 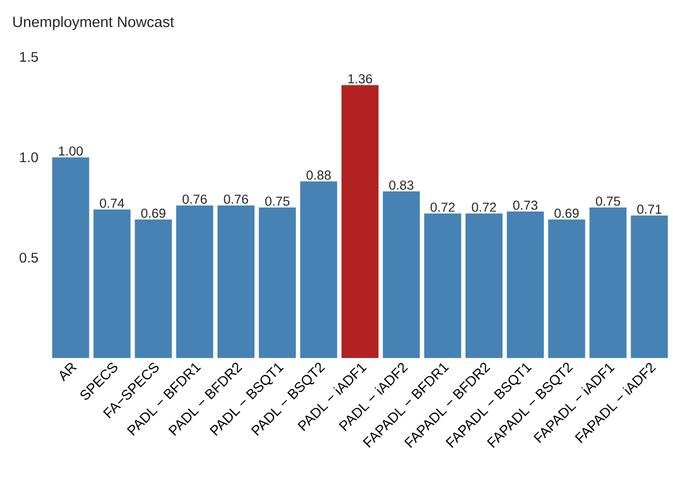 What do you see at coordinates (318, 175) in the screenshot?
I see `data-label: 0.88` at bounding box center [318, 175].